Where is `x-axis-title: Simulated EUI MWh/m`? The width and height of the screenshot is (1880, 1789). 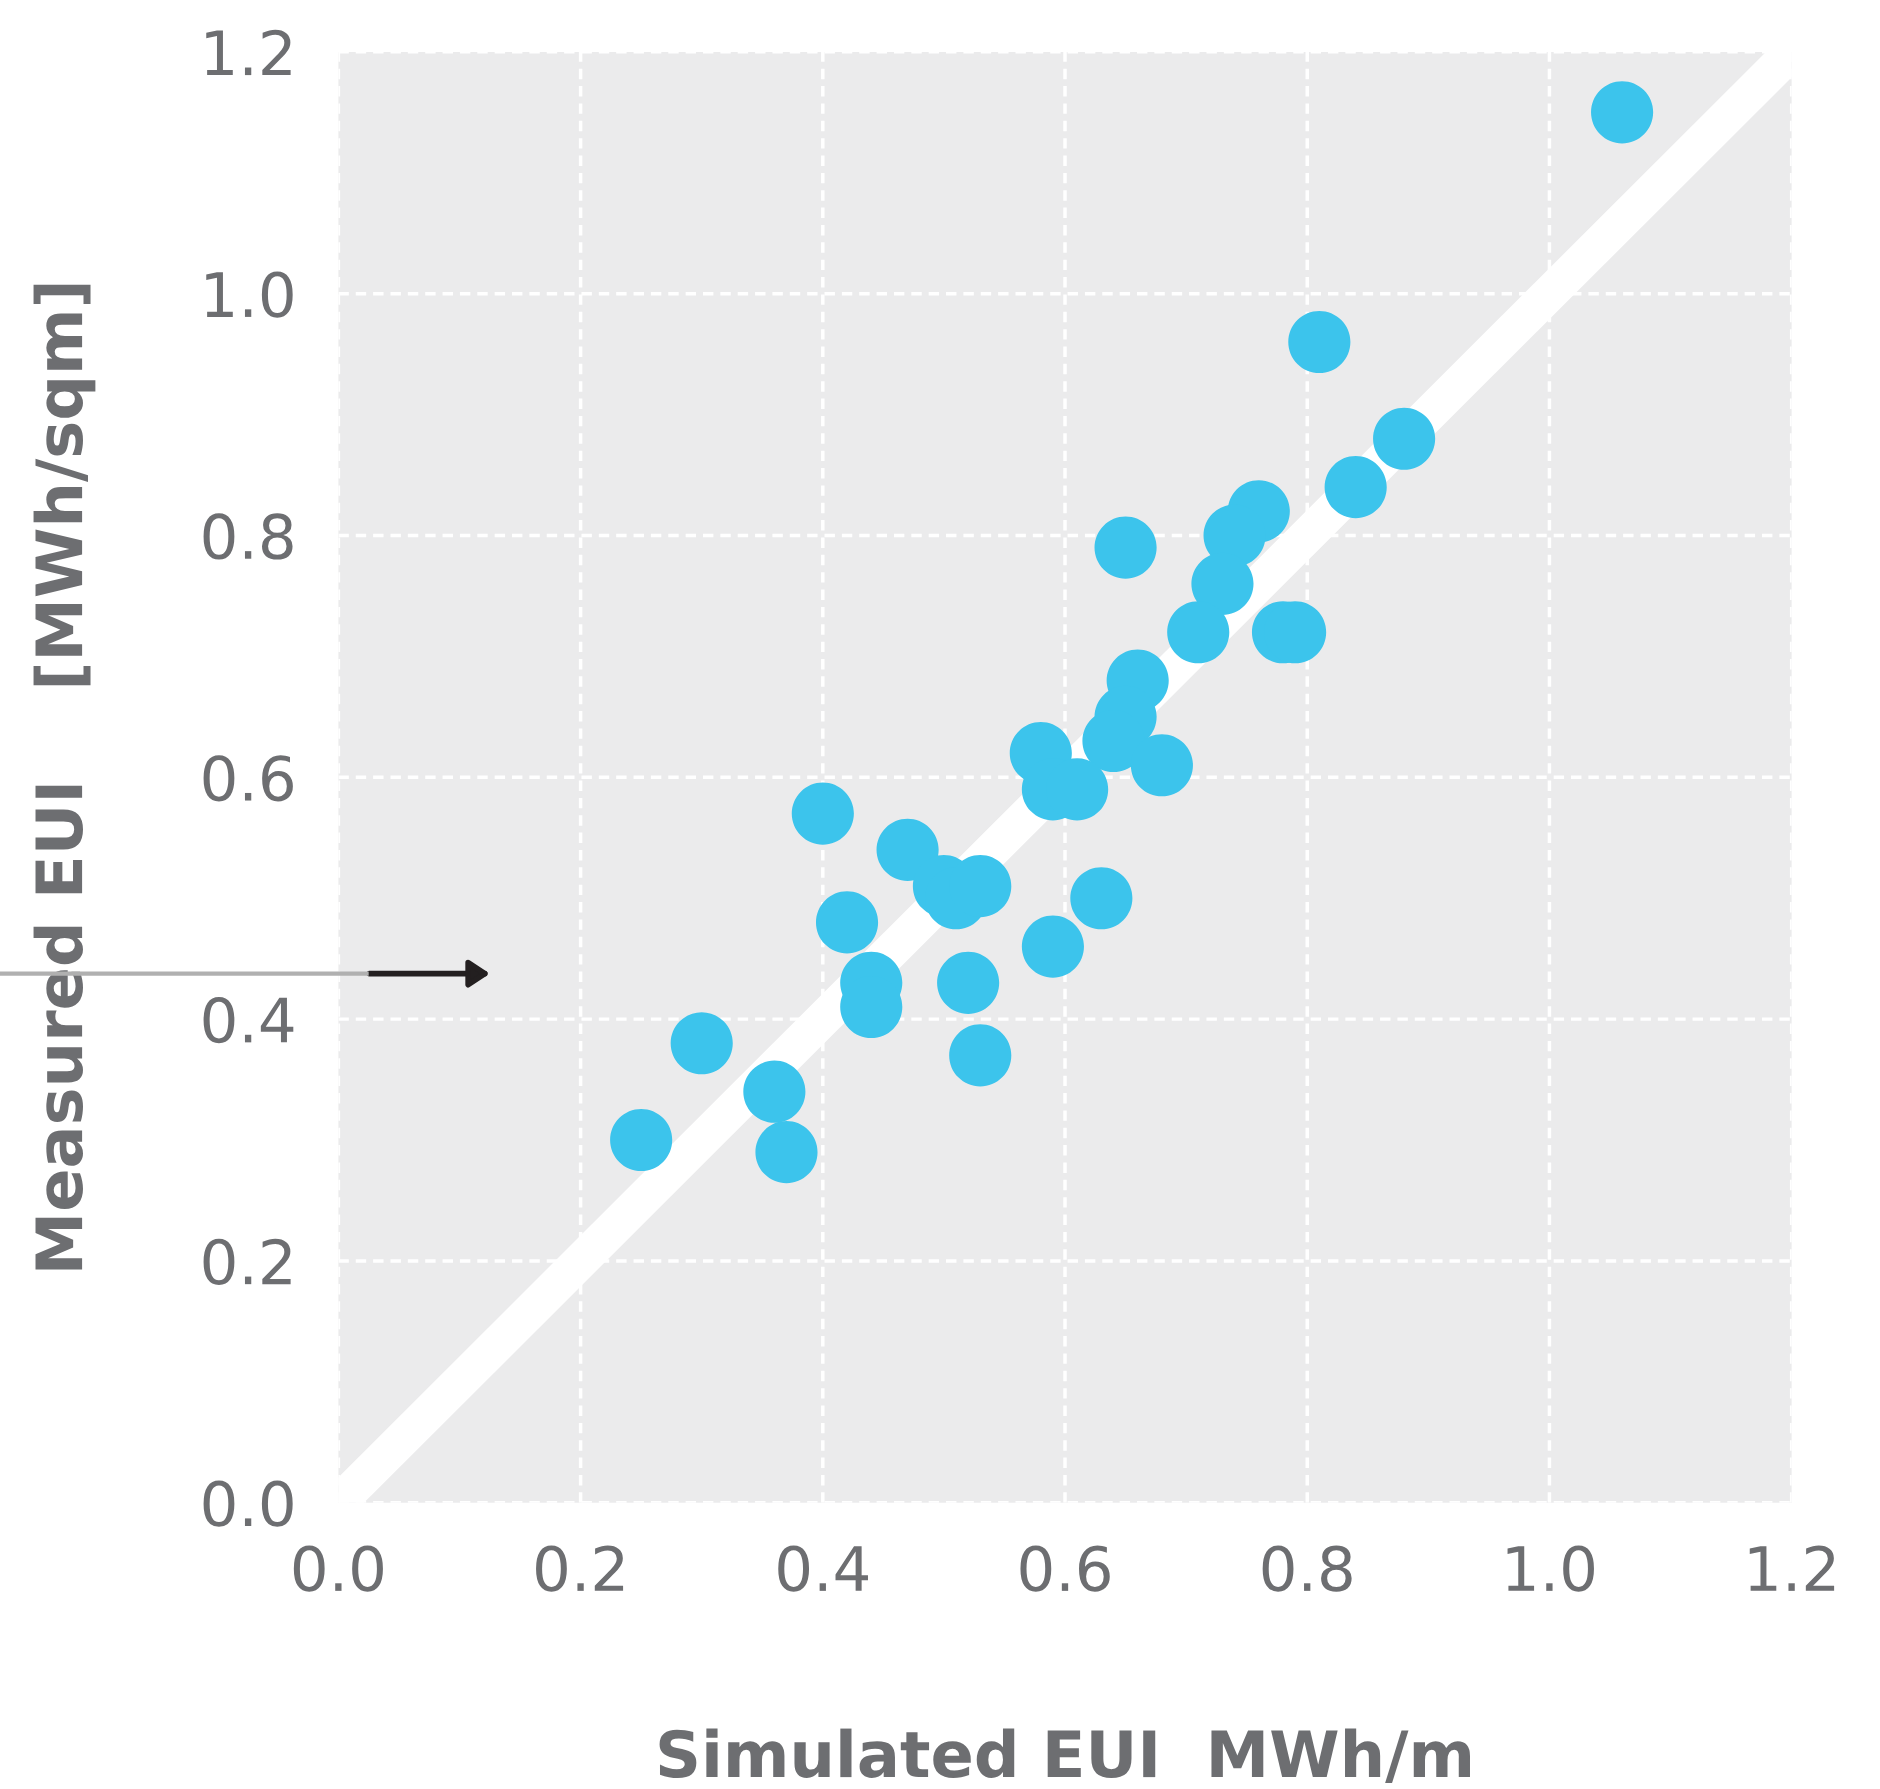 x-axis-title: Simulated EUI MWh/m is located at coordinates (1064, 1756).